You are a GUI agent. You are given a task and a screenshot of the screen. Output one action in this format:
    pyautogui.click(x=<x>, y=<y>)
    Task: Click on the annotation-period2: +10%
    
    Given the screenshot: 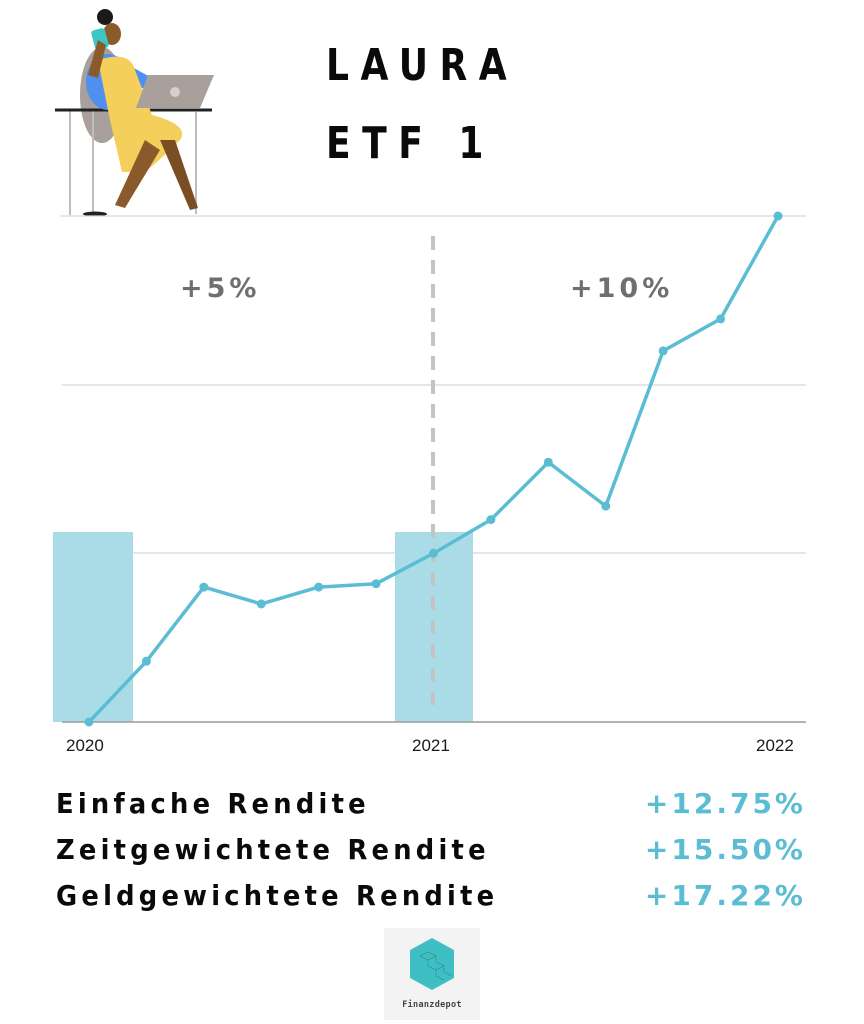 What is the action you would take?
    pyautogui.click(x=622, y=288)
    